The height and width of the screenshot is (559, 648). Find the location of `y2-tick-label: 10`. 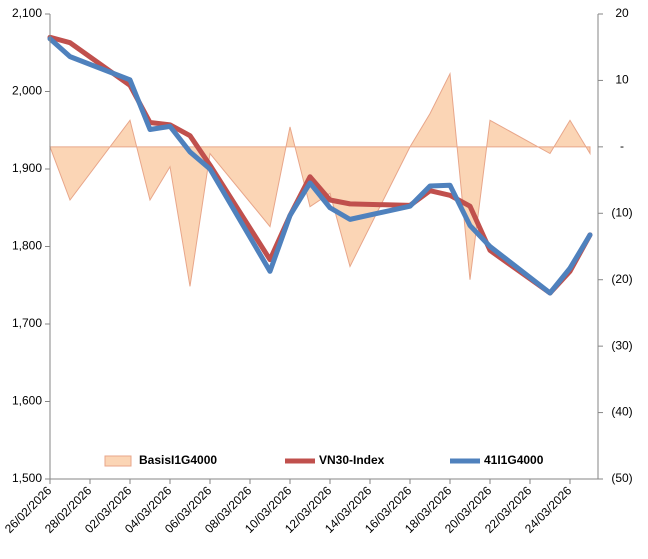

y2-tick-label: 10 is located at coordinates (622, 80).